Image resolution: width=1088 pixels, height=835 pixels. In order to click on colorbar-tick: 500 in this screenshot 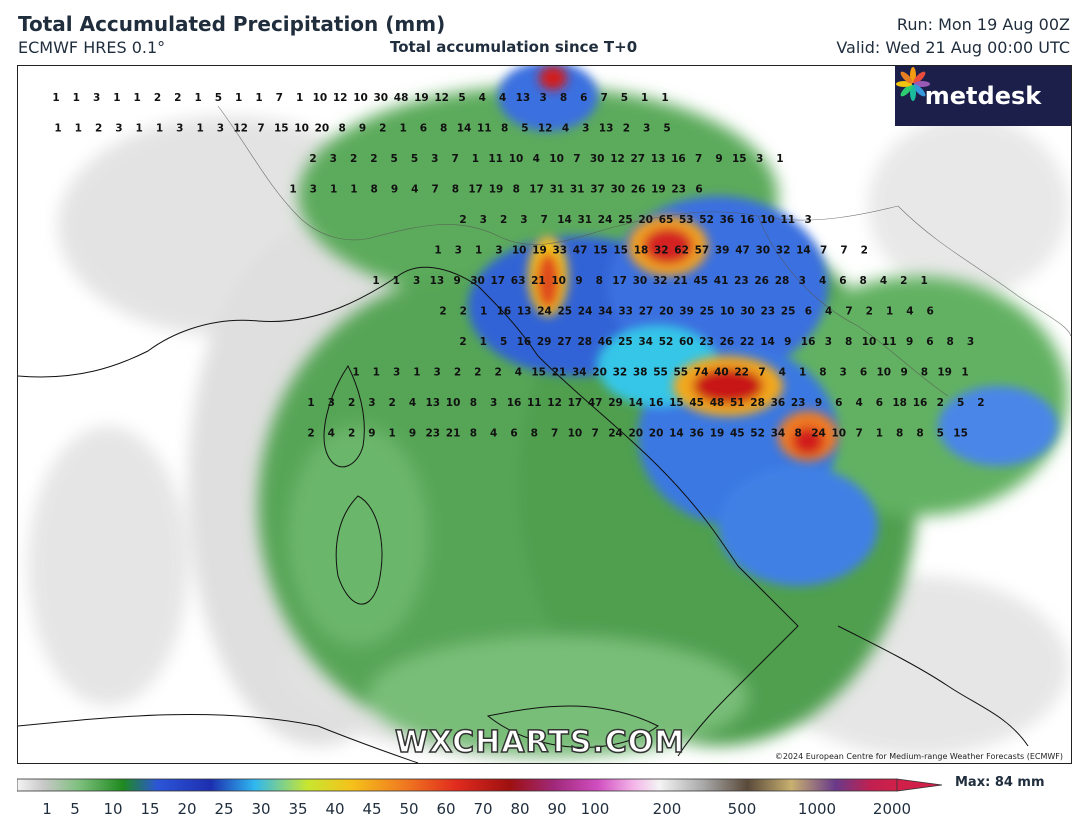, I will do `click(742, 809)`.